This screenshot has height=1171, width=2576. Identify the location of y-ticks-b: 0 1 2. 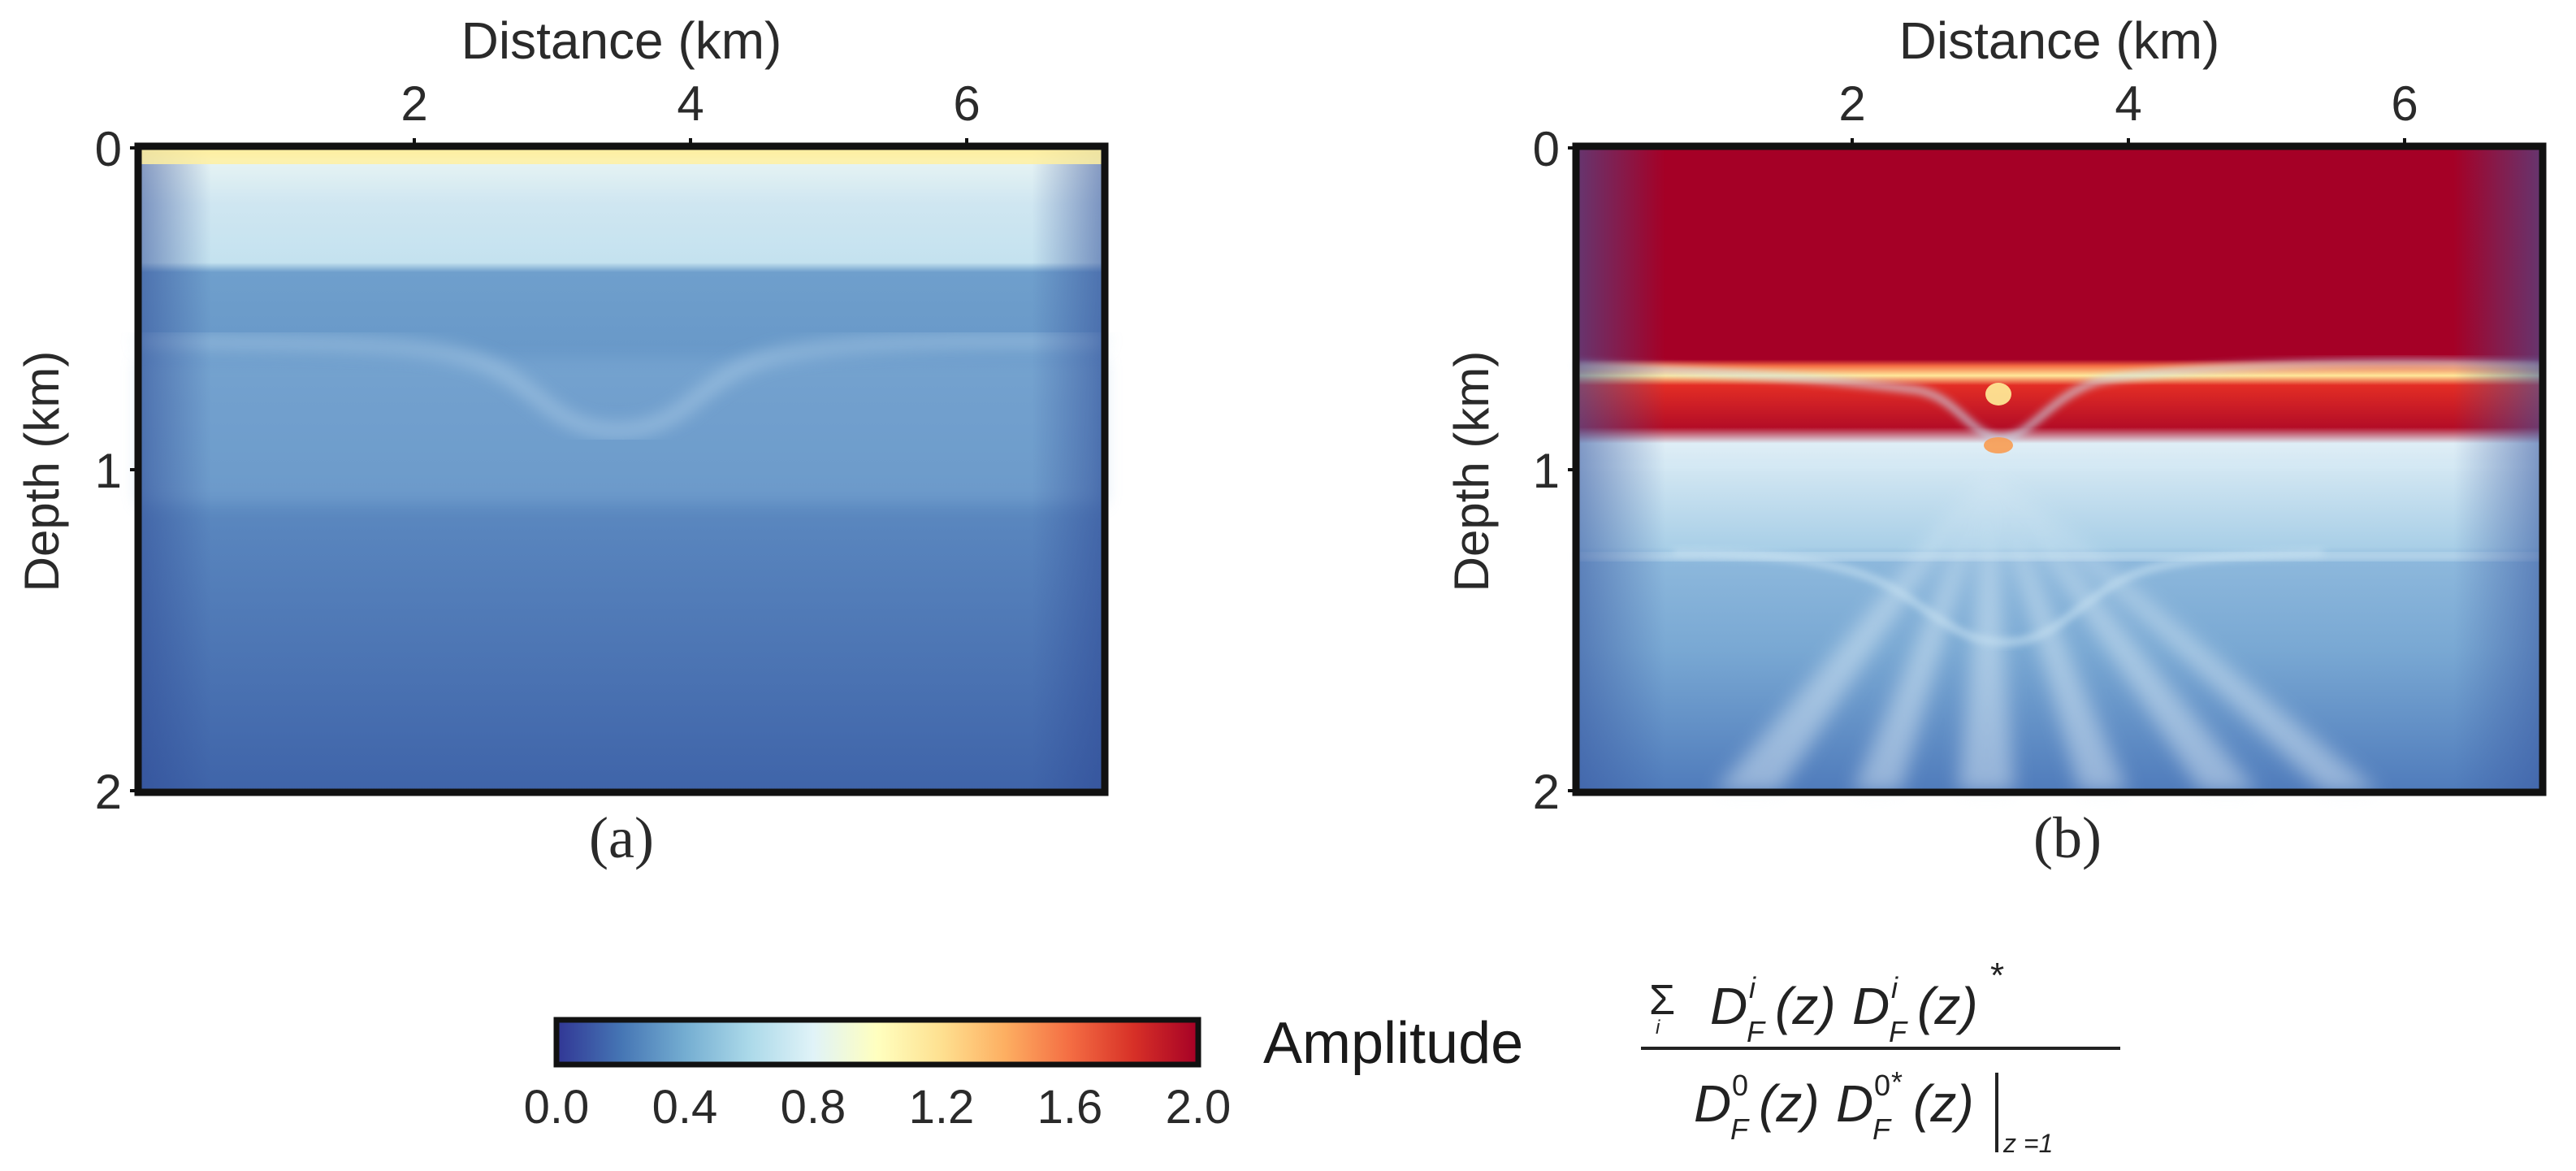
(1554, 470).